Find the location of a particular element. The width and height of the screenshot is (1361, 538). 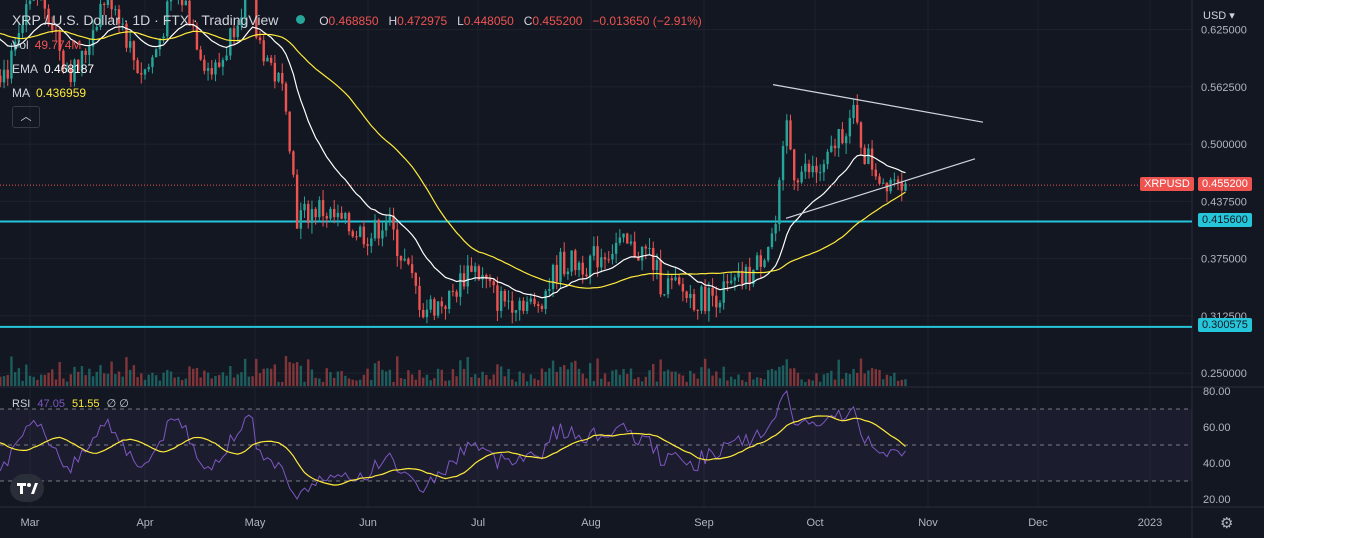

open-value: 0.468850 is located at coordinates (353, 21).